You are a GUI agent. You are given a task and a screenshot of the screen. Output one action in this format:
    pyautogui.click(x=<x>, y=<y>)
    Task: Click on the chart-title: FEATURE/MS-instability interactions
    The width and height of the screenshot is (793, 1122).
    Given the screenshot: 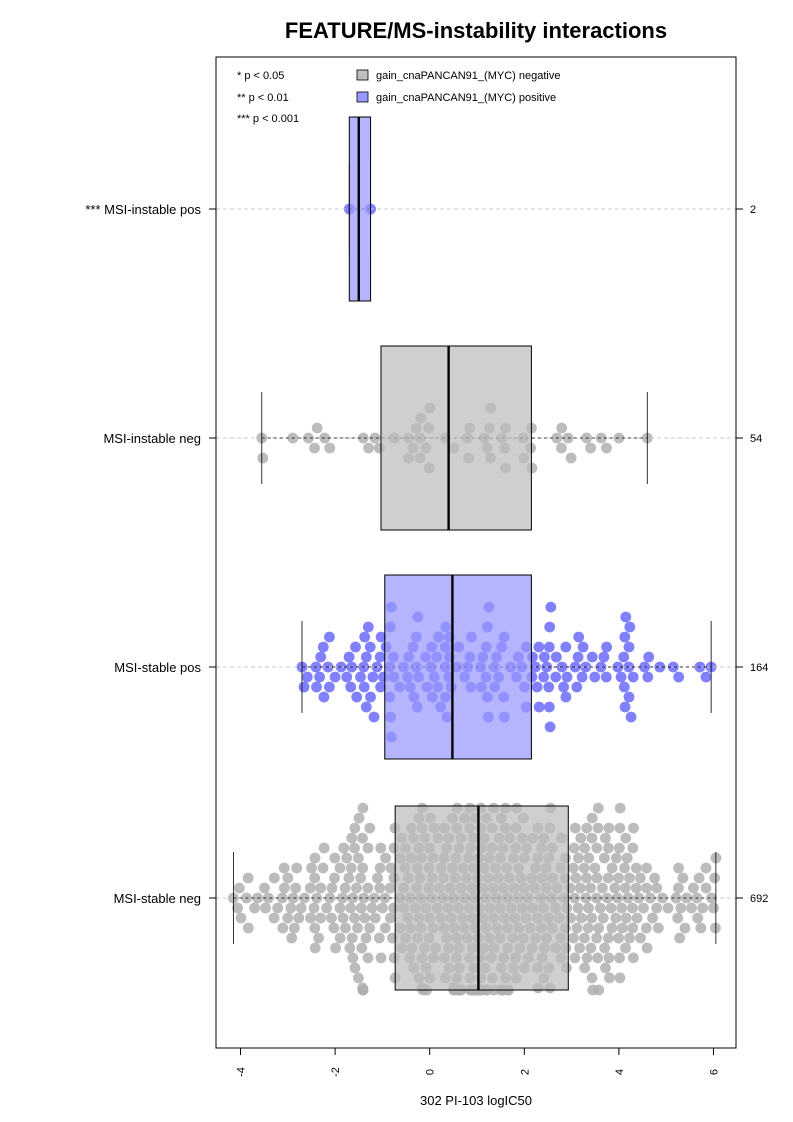 What is the action you would take?
    pyautogui.click(x=476, y=30)
    